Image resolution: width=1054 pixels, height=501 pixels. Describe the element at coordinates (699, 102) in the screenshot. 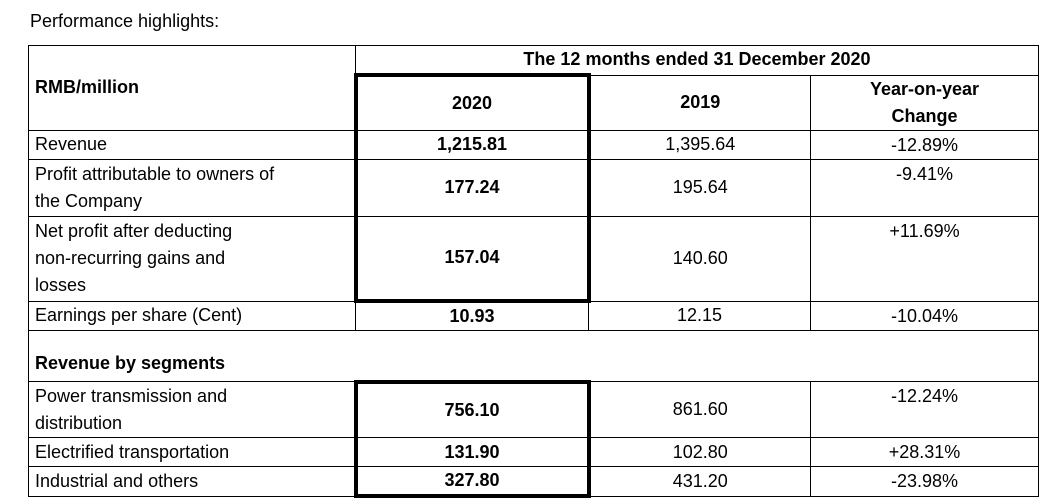

I see `col-header-2019: 2019` at that location.